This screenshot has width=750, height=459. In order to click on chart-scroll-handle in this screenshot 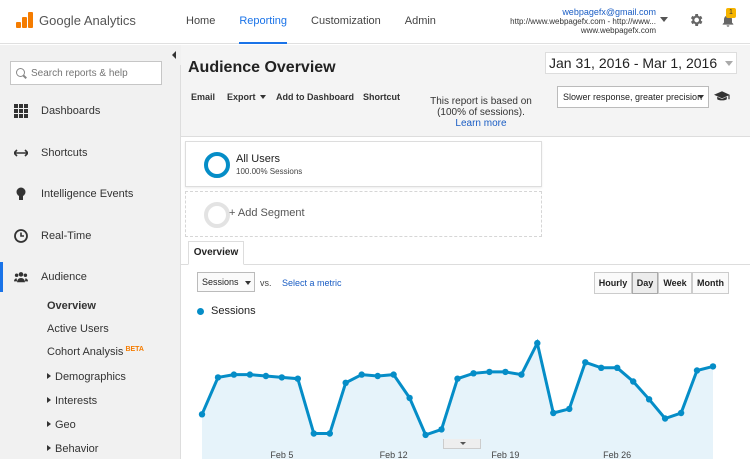, I will do `click(462, 444)`.